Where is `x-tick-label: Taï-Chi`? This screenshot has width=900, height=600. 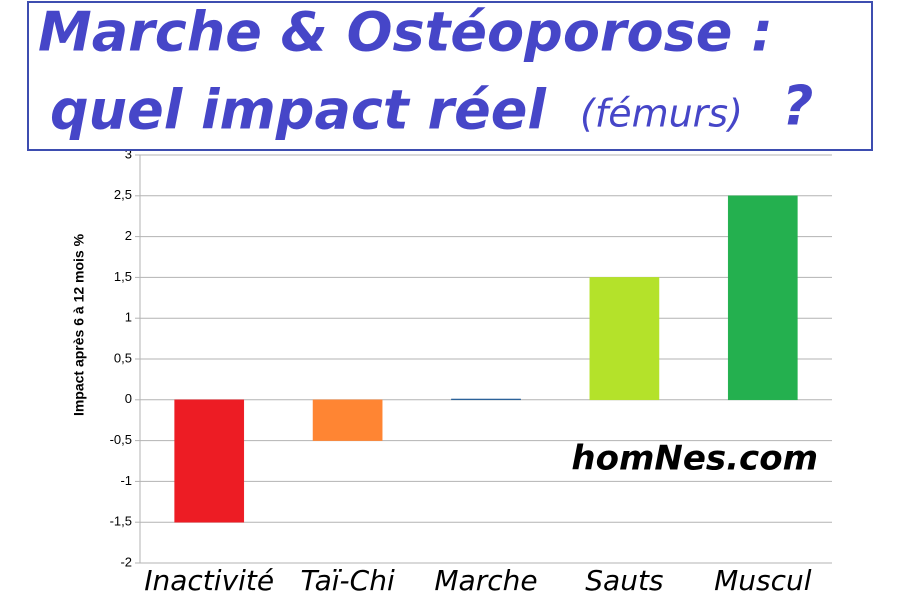 x-tick-label: Taï-Chi is located at coordinates (347, 580).